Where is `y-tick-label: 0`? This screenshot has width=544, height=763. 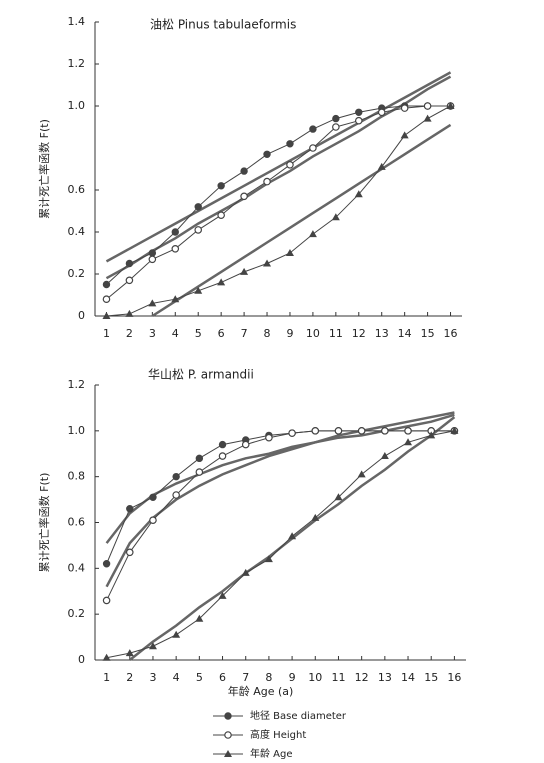 y-tick-label: 0 is located at coordinates (81, 315).